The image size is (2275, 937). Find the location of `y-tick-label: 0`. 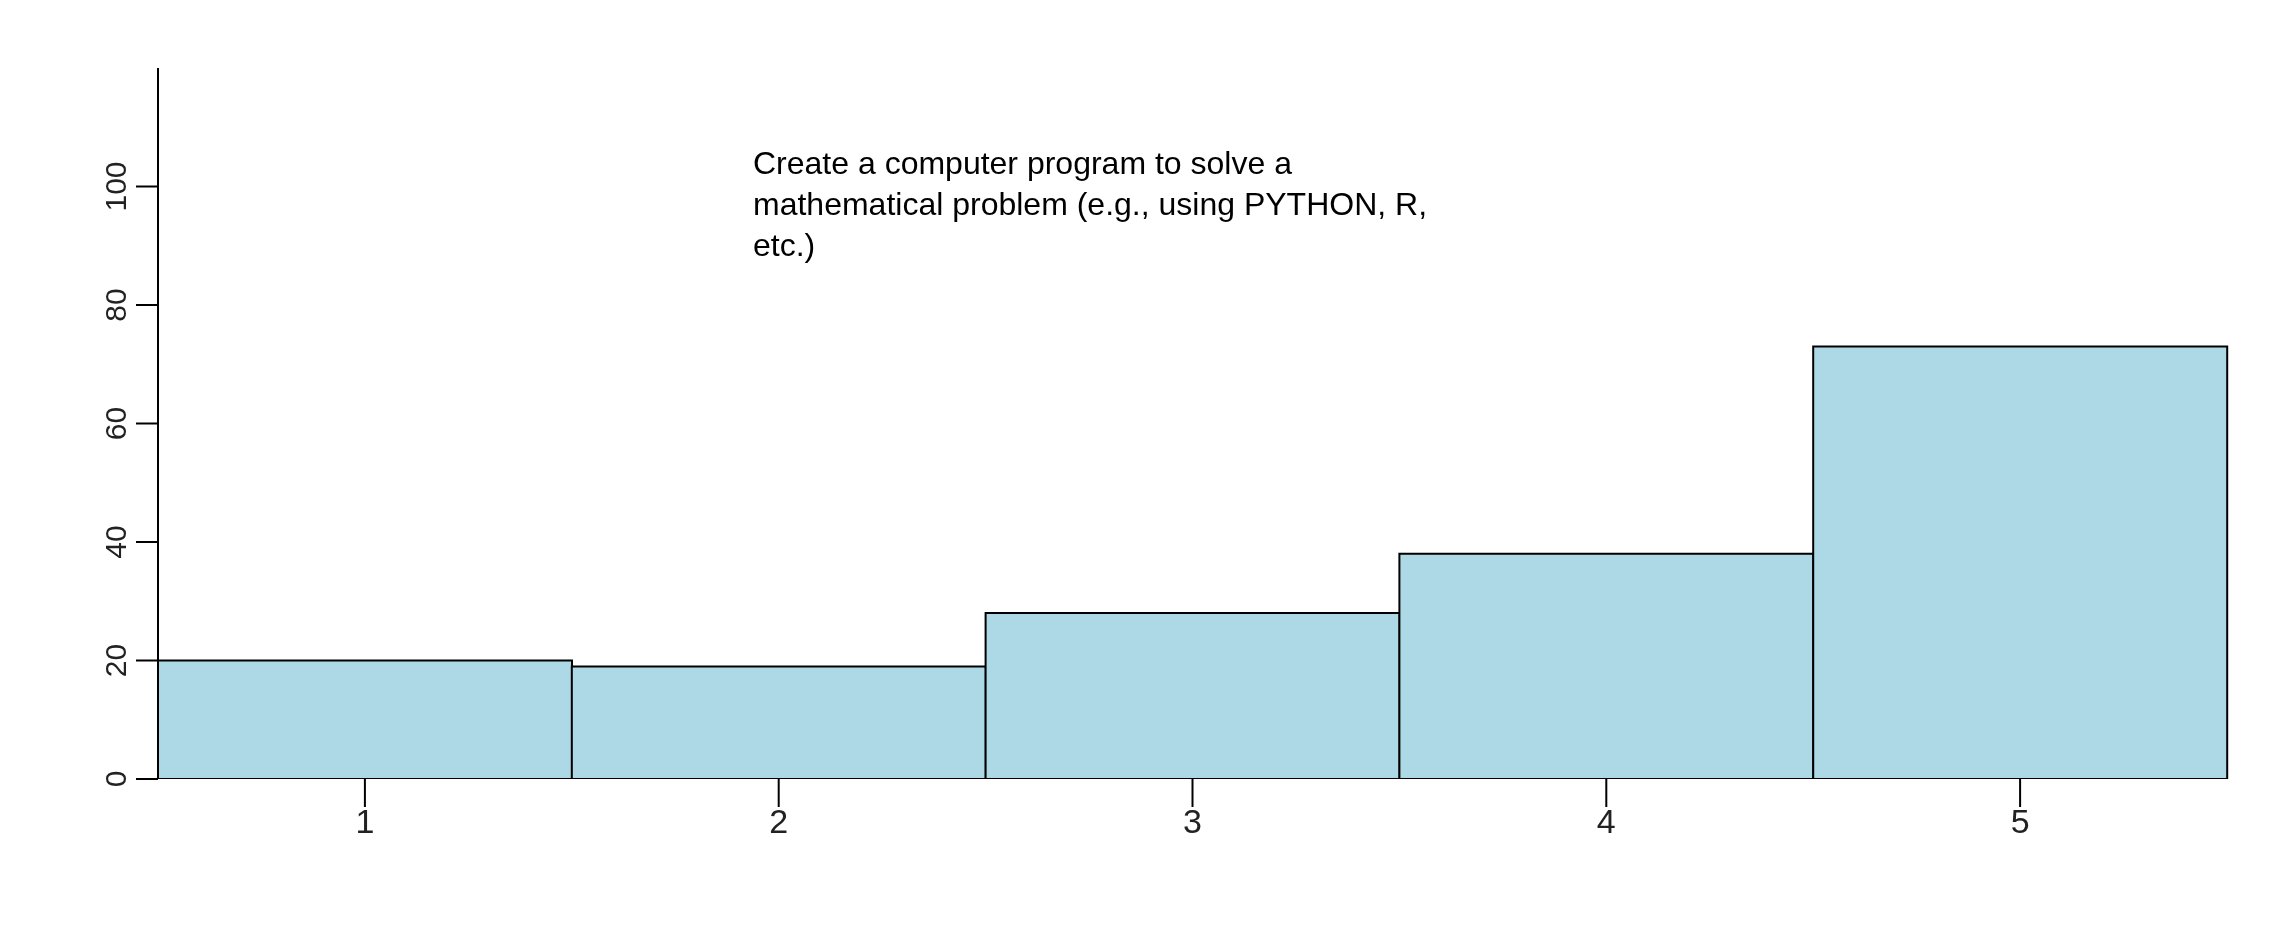

y-tick-label: 0 is located at coordinates (115, 779).